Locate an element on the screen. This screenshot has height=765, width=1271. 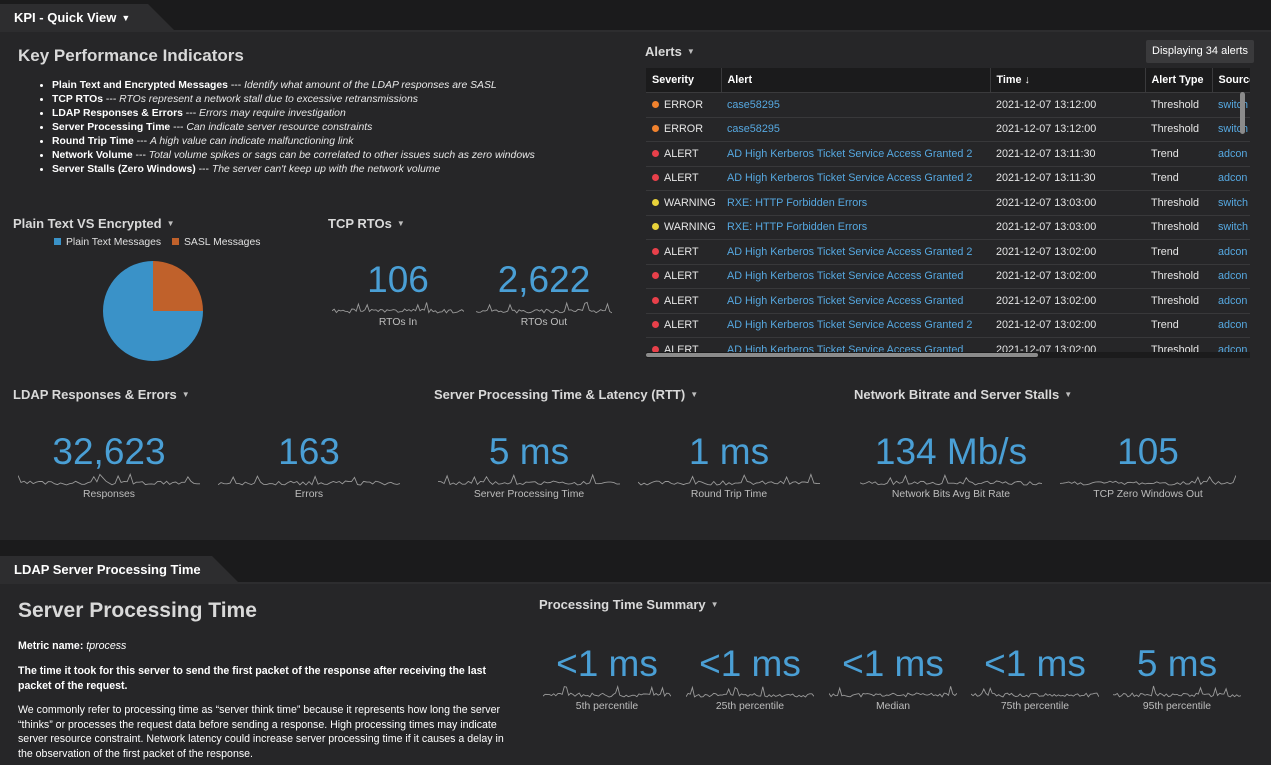
column-header-severity: Severity is located at coordinates (684, 80).